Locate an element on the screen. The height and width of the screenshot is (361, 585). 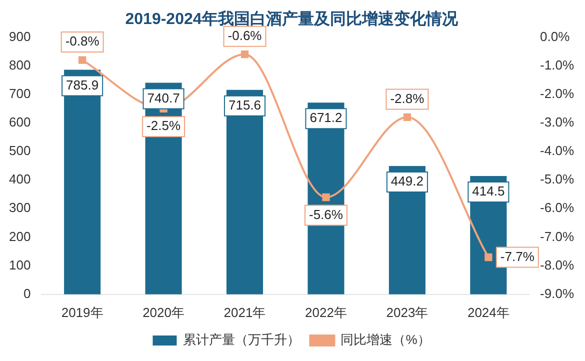
y-tick-label: 0 is located at coordinates (27, 293).